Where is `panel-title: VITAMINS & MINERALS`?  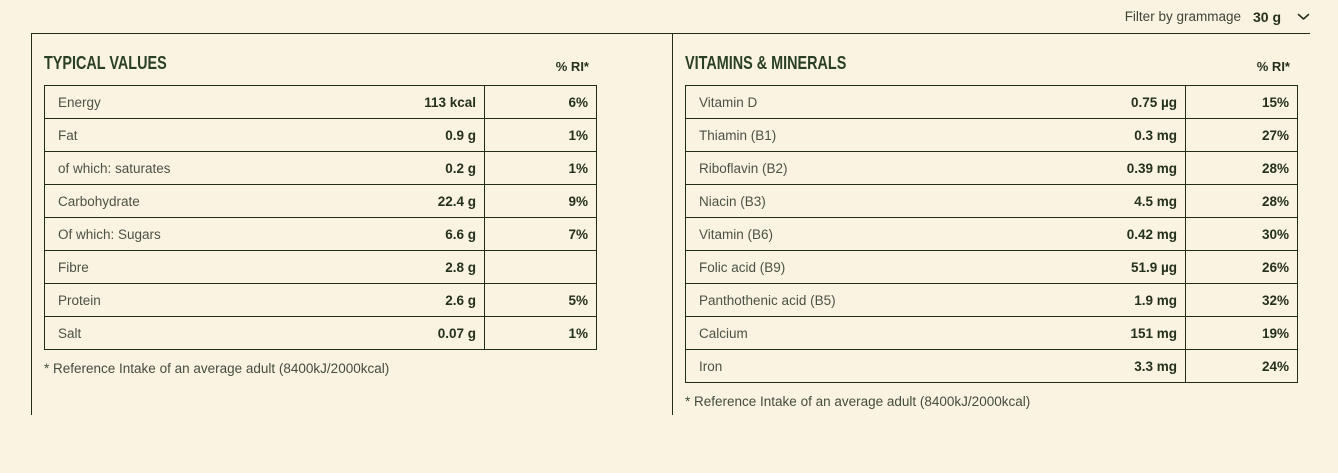
panel-title: VITAMINS & MINERALS is located at coordinates (766, 63).